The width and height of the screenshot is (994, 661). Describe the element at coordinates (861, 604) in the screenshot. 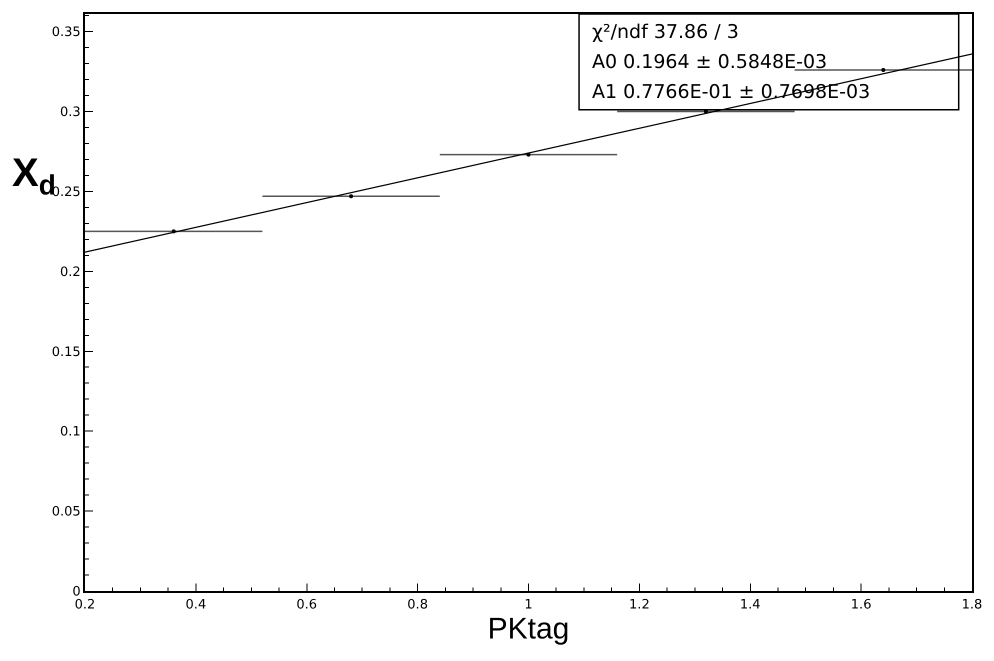

I see `x-tick-label: 1.6` at that location.